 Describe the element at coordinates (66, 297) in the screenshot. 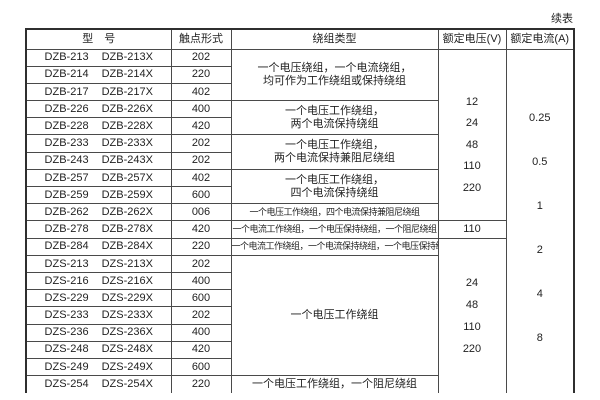

I see `model-primary: DZS-229` at that location.